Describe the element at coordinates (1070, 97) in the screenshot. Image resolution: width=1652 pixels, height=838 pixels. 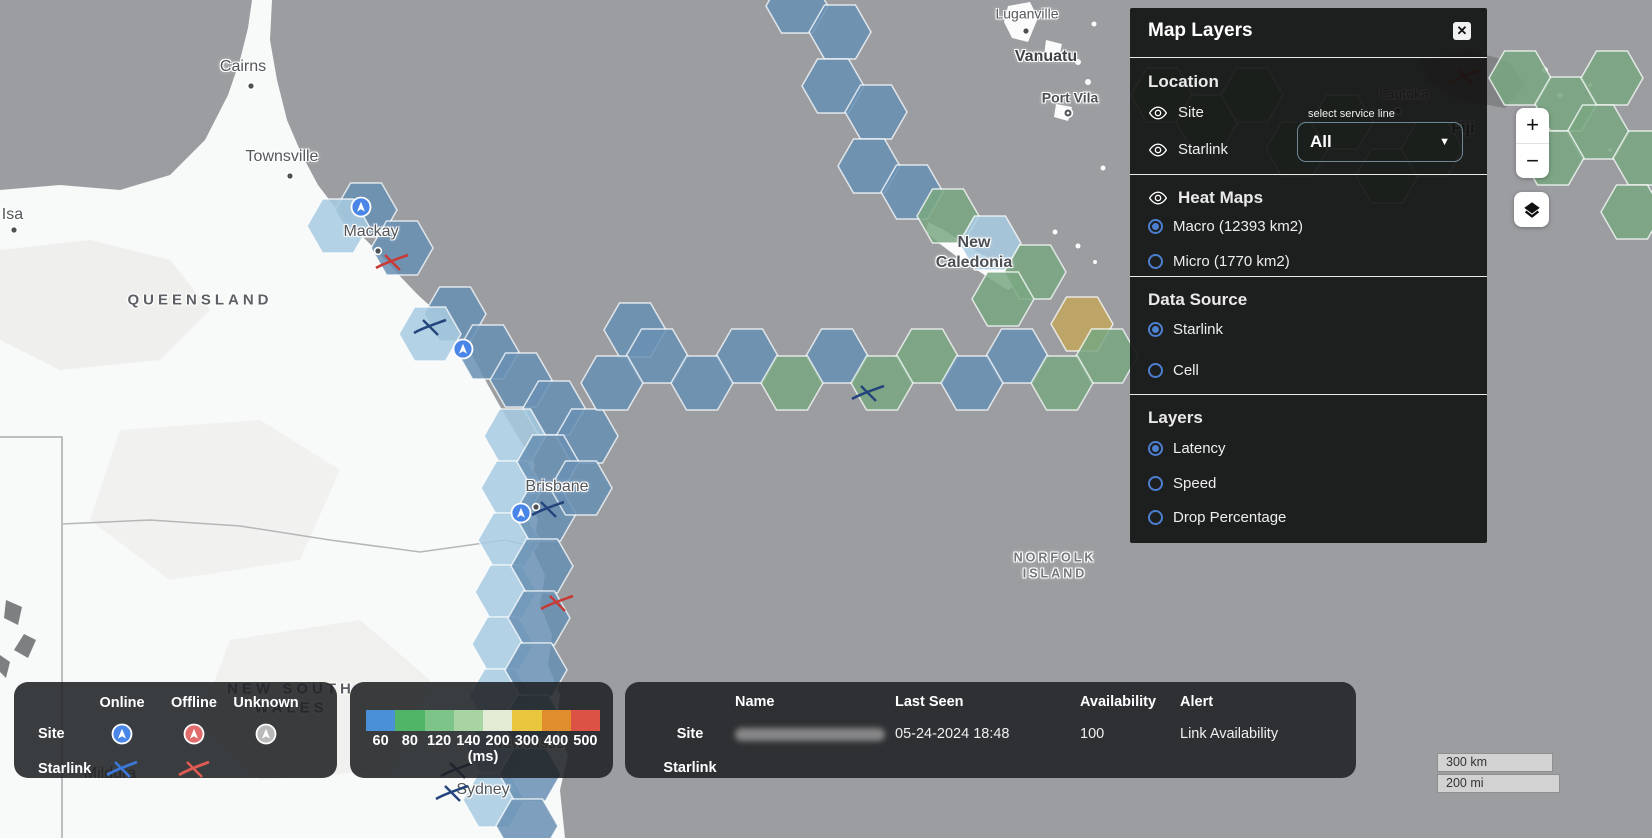
I see `map-label: Port Vila` at that location.